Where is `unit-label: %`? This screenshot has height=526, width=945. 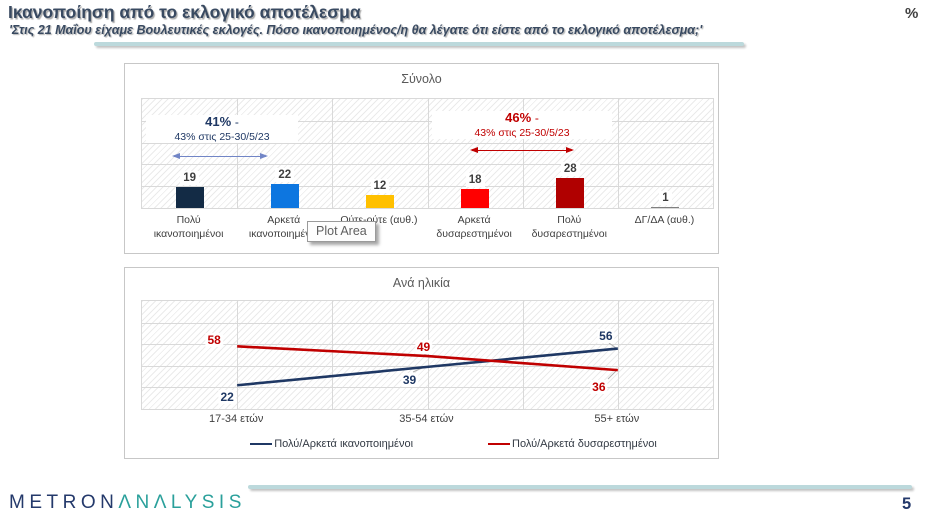 unit-label: % is located at coordinates (912, 13).